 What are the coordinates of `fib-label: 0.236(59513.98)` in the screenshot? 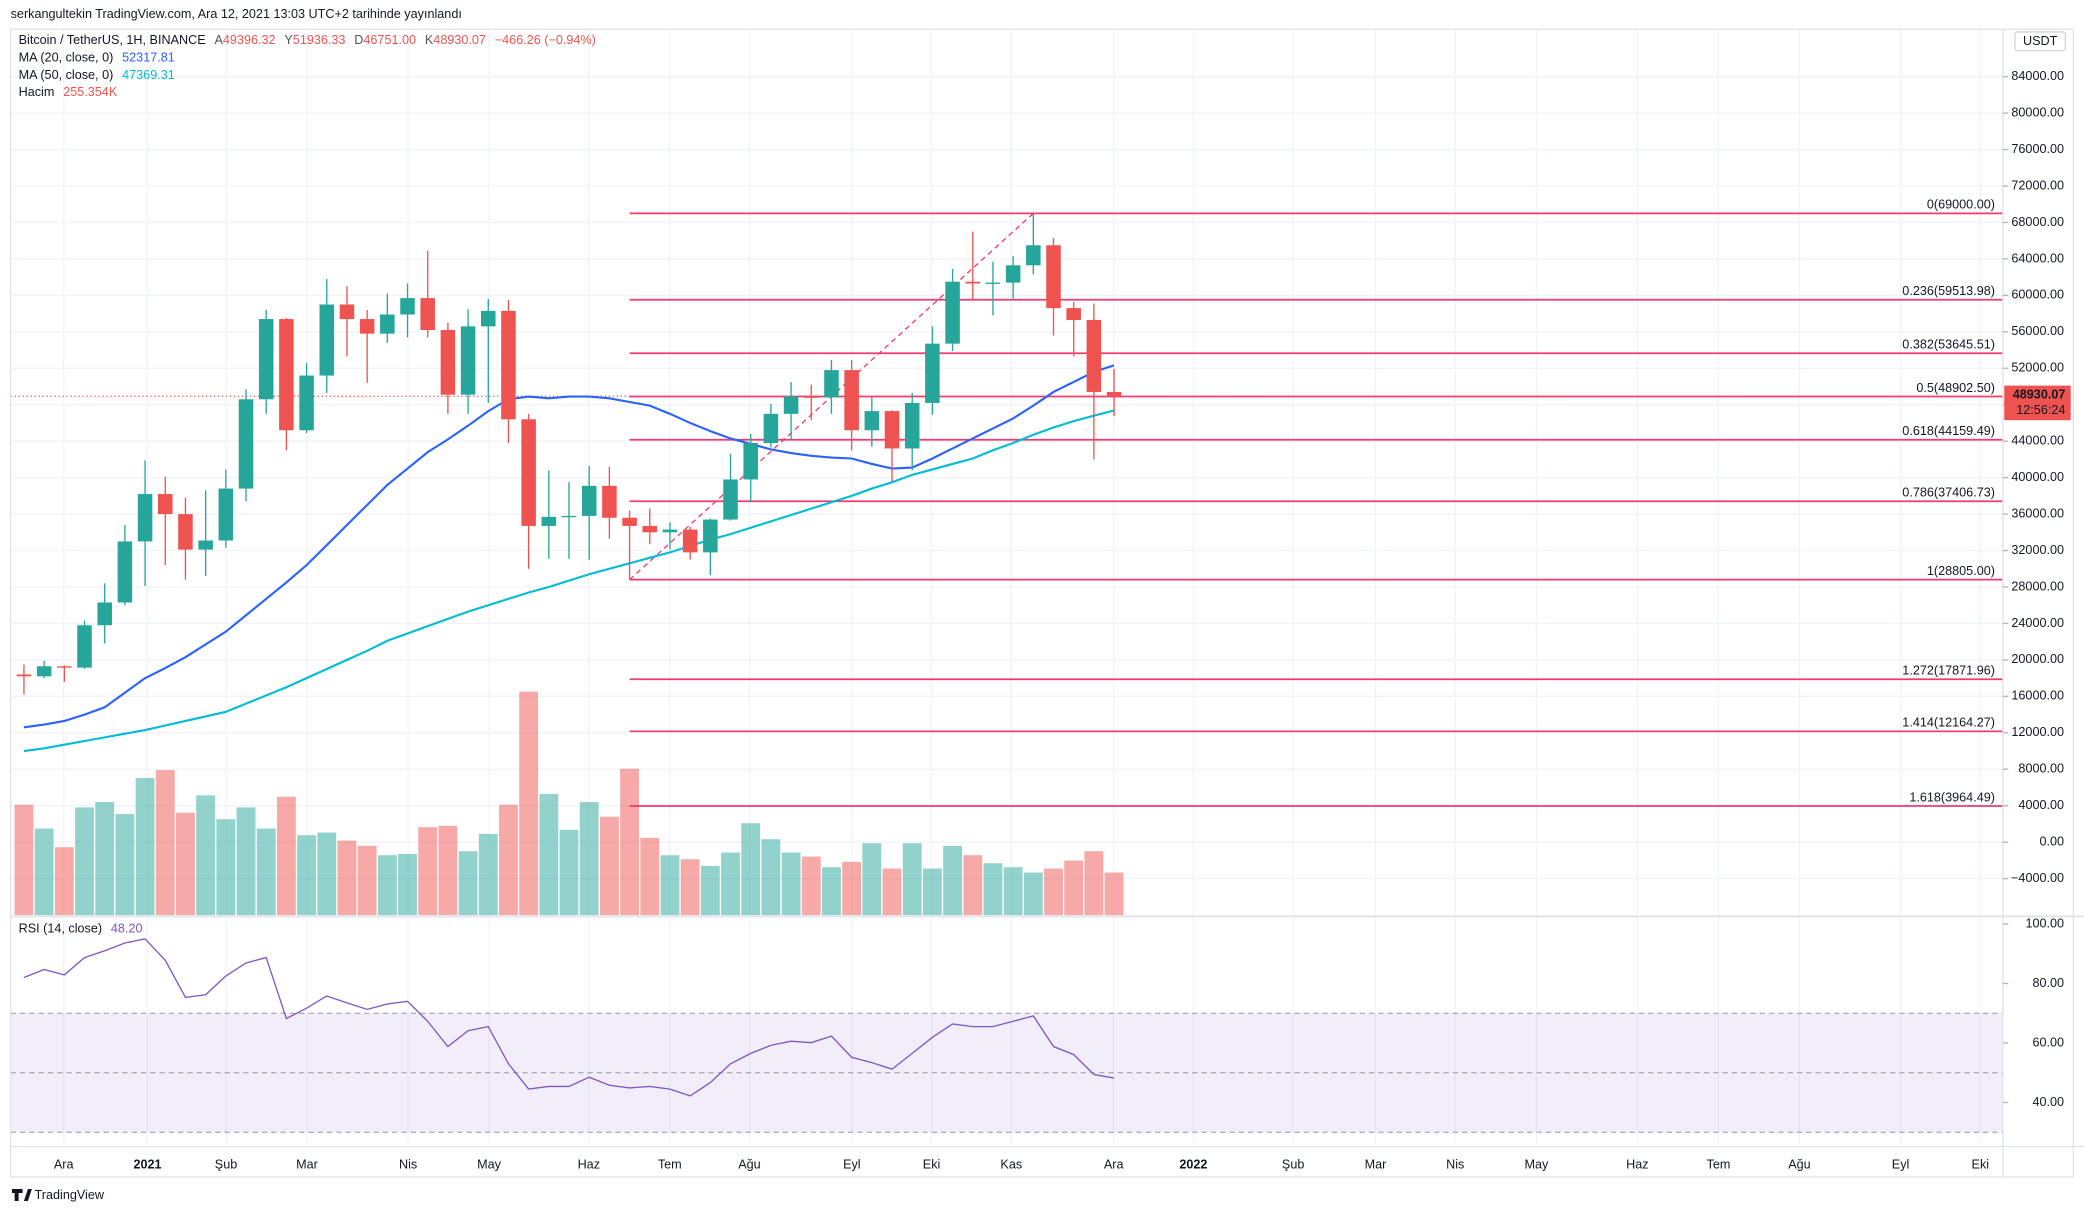 It's located at (1948, 291).